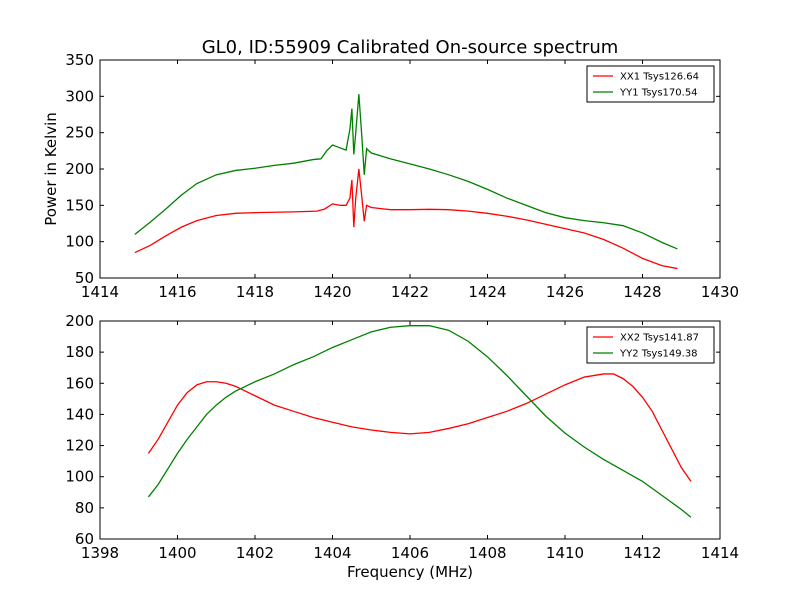 Image resolution: width=800 pixels, height=600 pixels. What do you see at coordinates (658, 354) in the screenshot?
I see `legend-label: YY2 Tsys149.38` at bounding box center [658, 354].